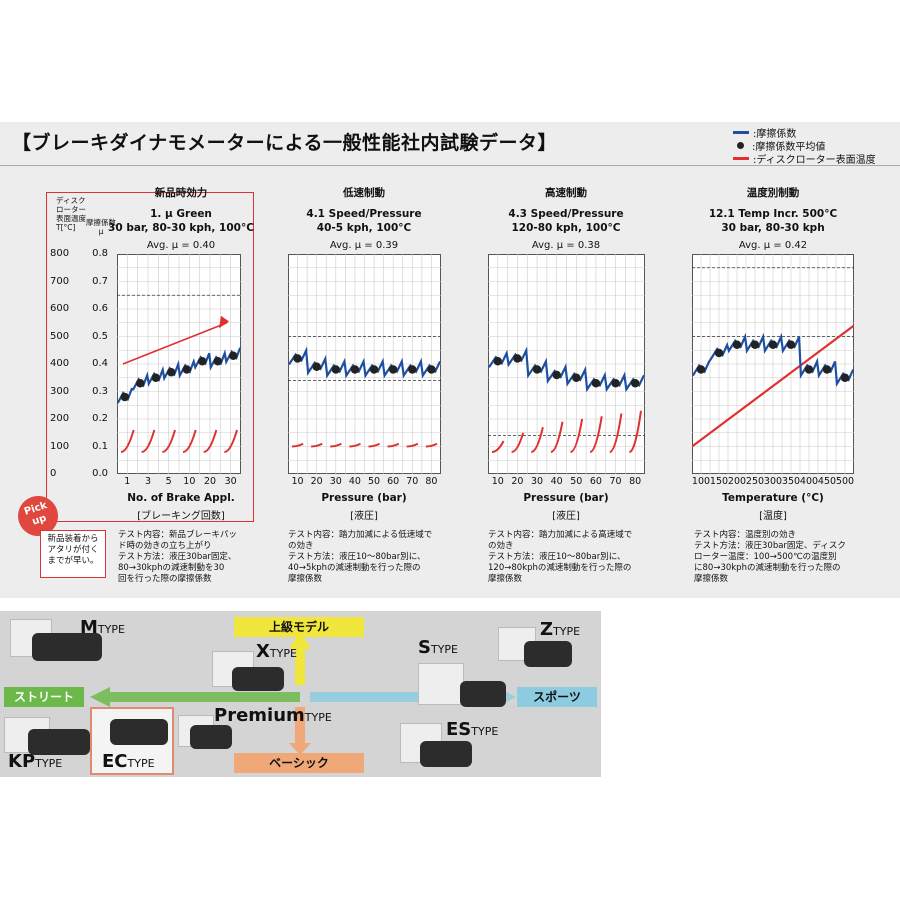  What do you see at coordinates (285, 143) in the screenshot?
I see `page-title: 【ブレーキダイナモメーターによる一般性能社内試験データ】` at bounding box center [285, 143].